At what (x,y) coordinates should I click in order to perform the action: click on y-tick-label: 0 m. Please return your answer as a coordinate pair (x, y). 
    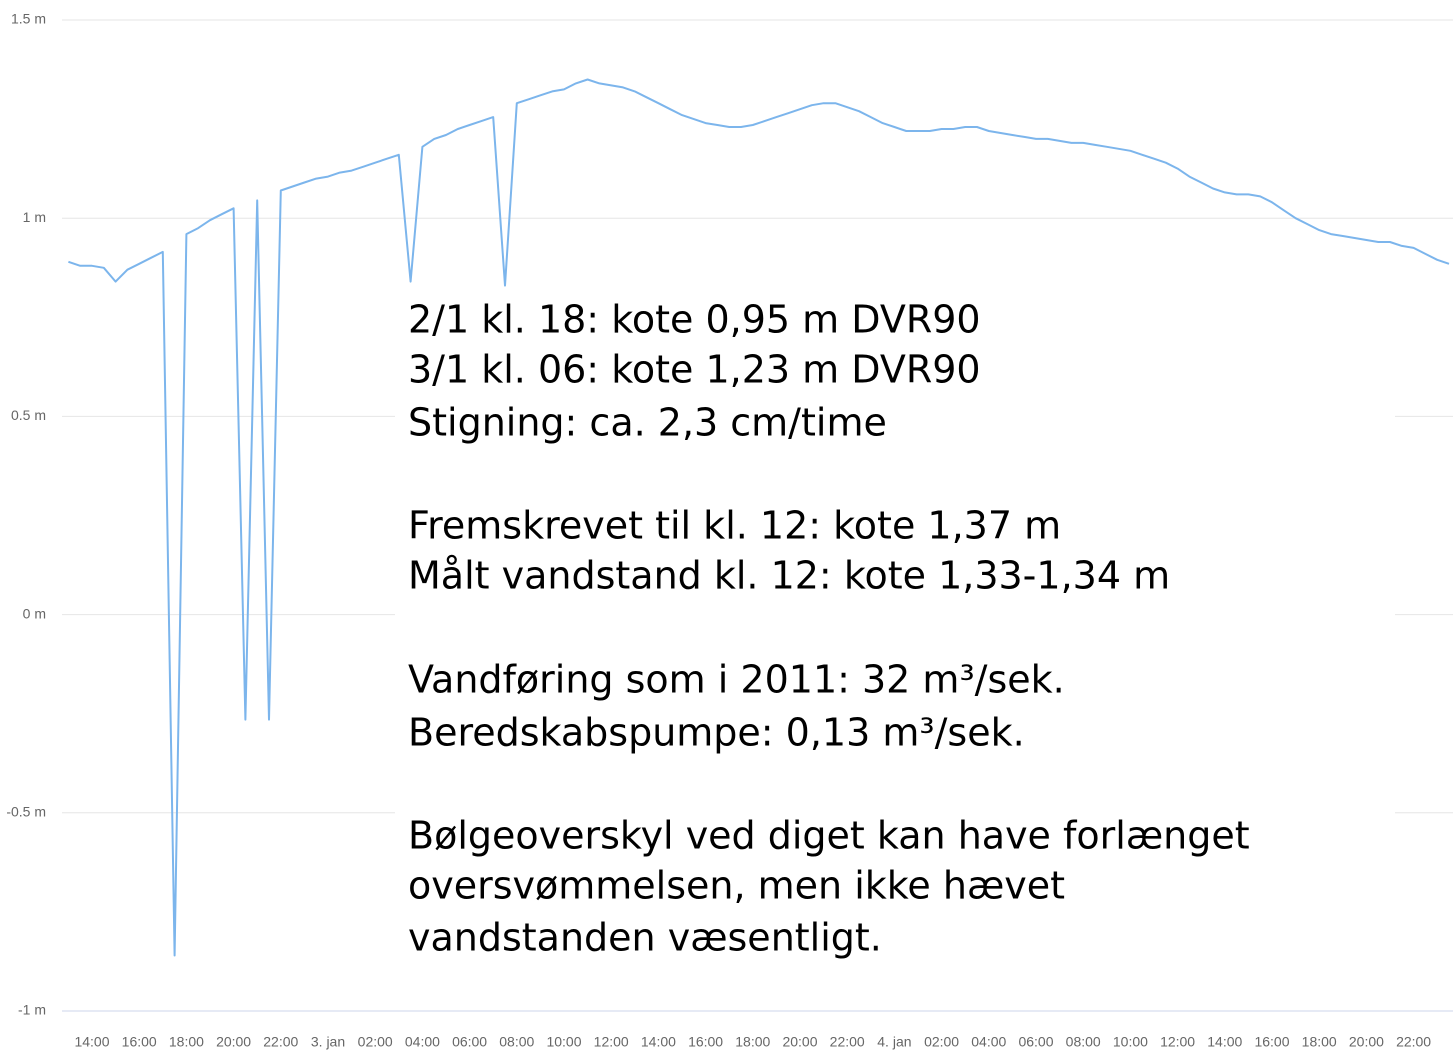
    Looking at the image, I should click on (34, 613).